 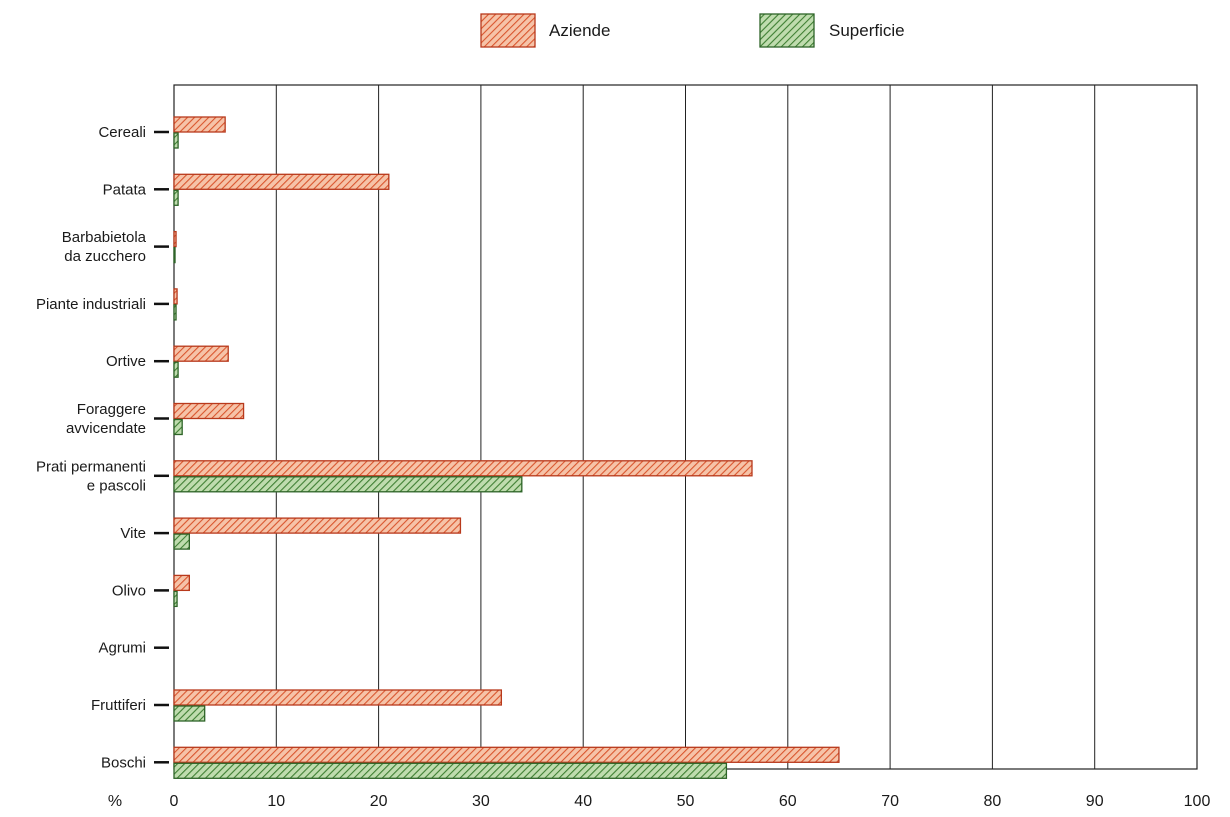 I want to click on category-label: Foraggere, so click(x=111, y=409).